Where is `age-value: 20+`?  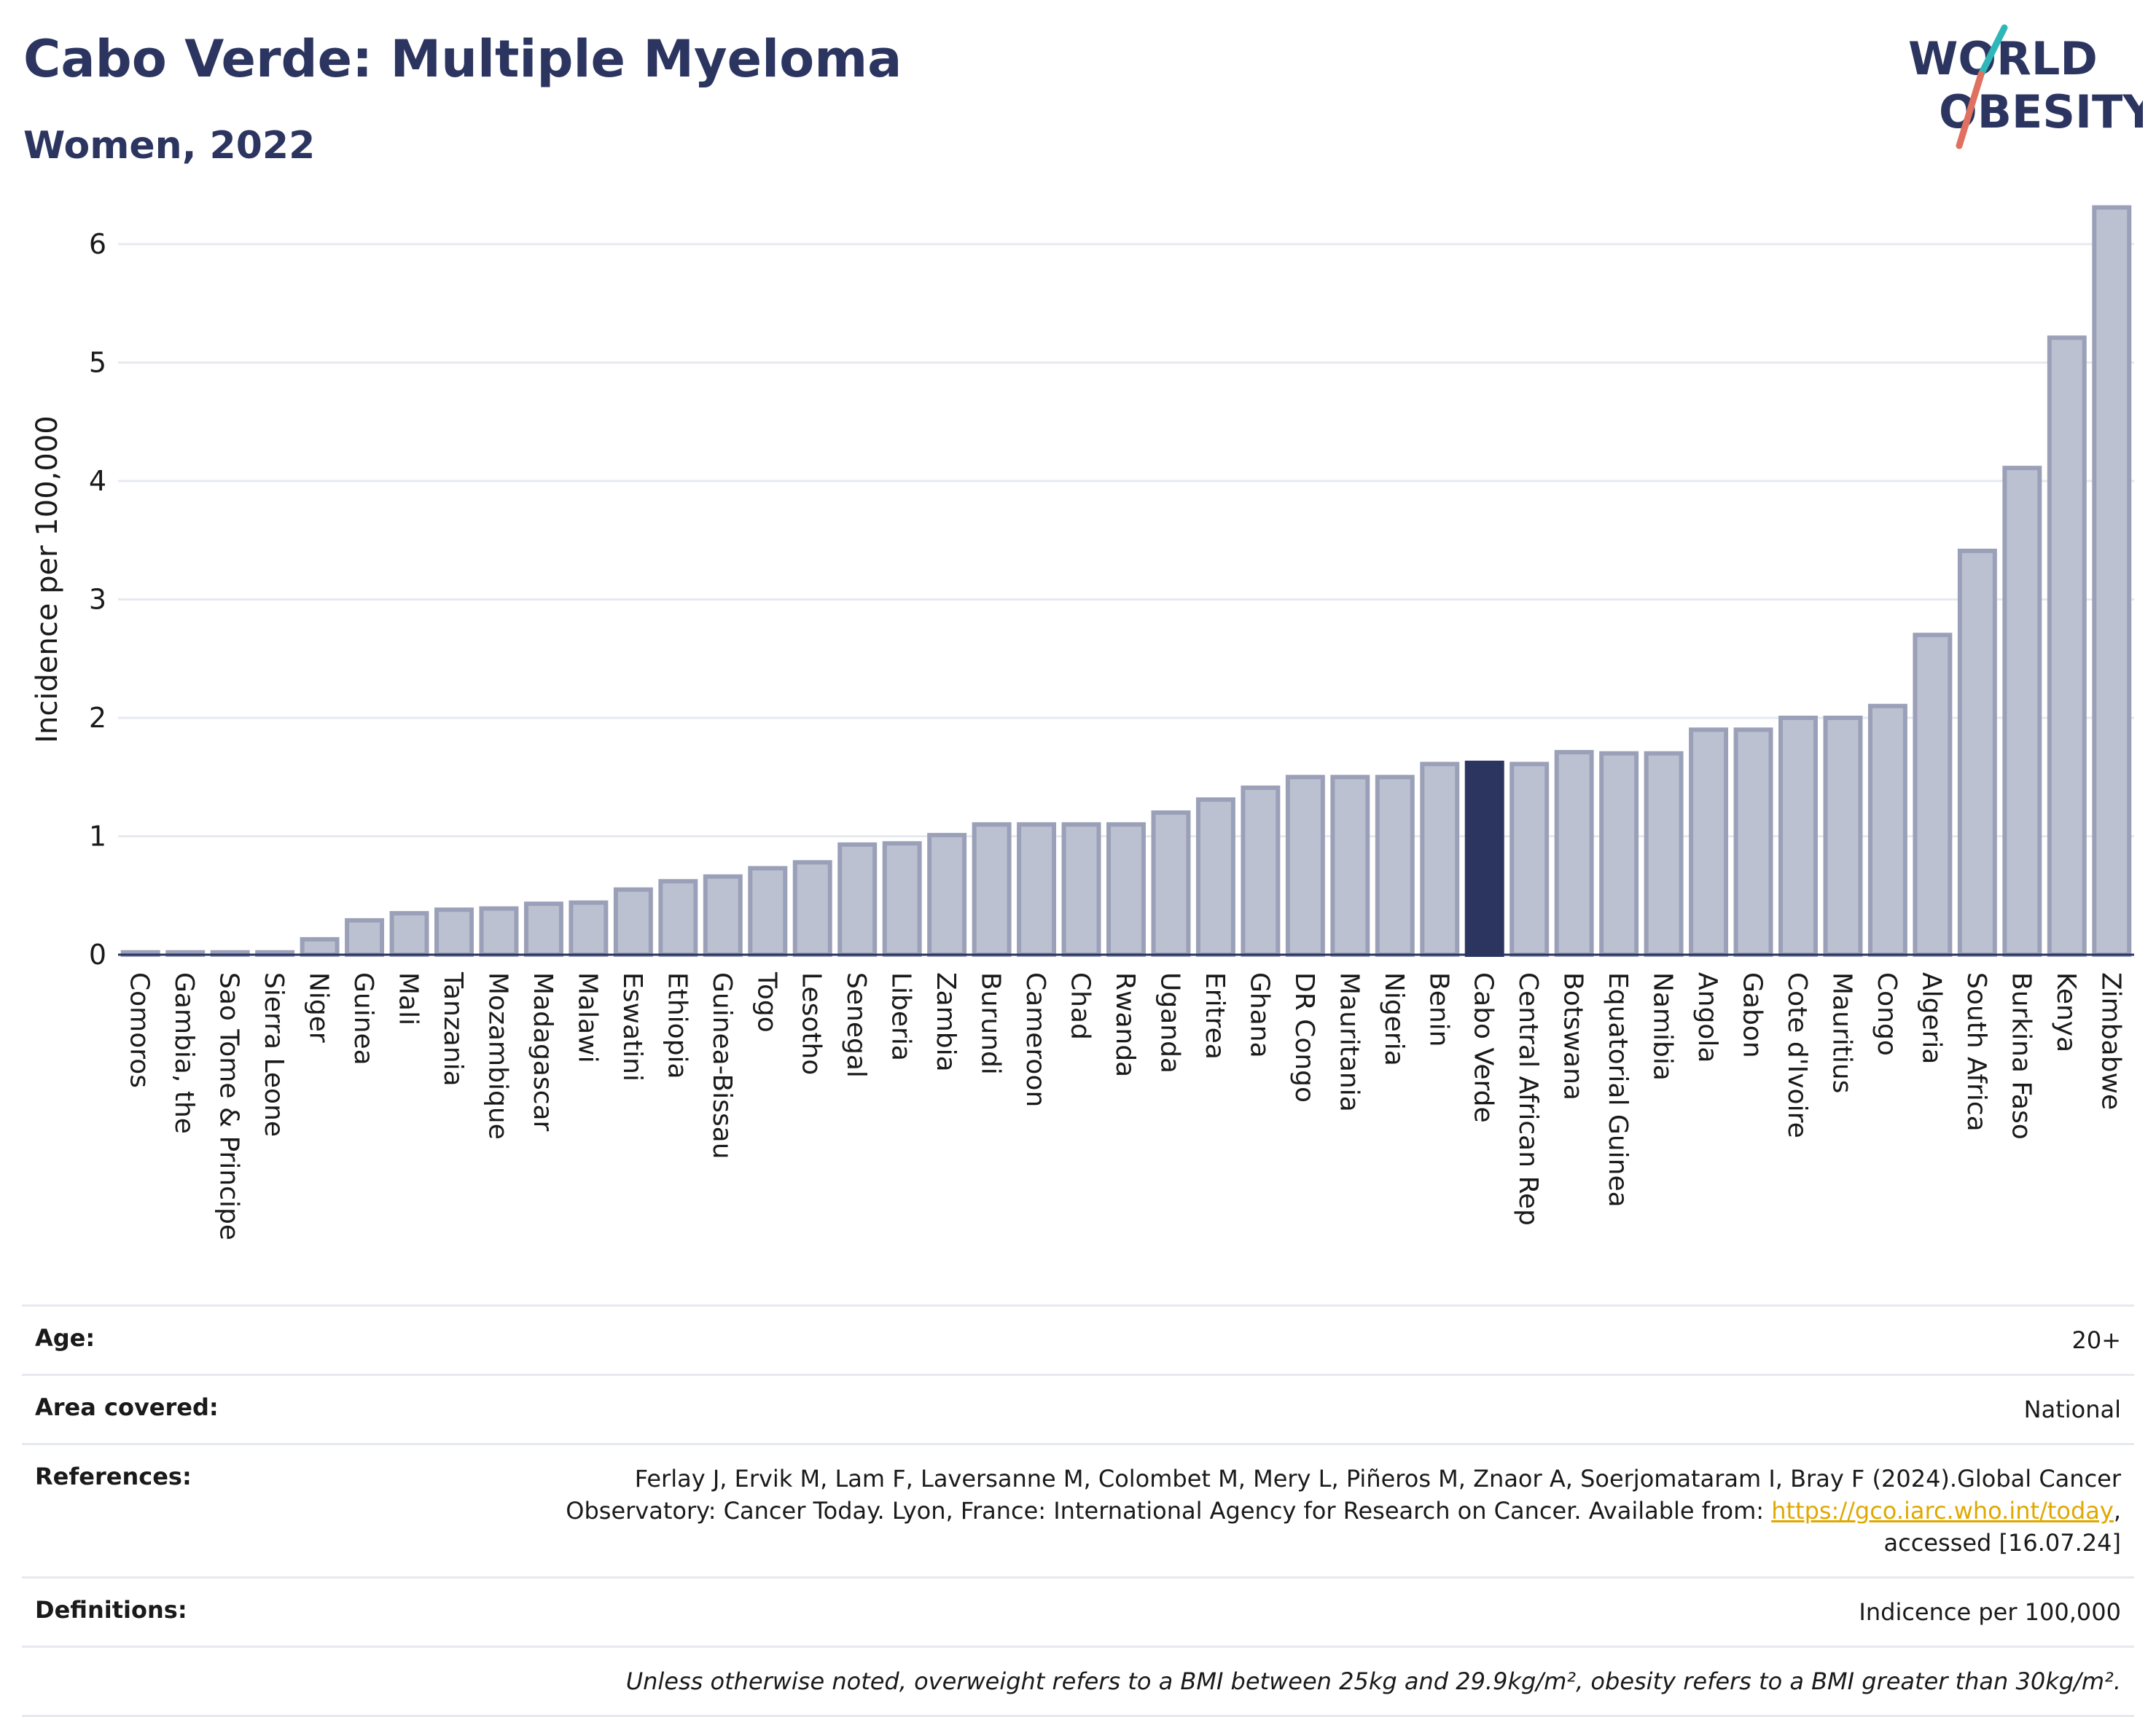
age-value: 20+ is located at coordinates (2096, 1340).